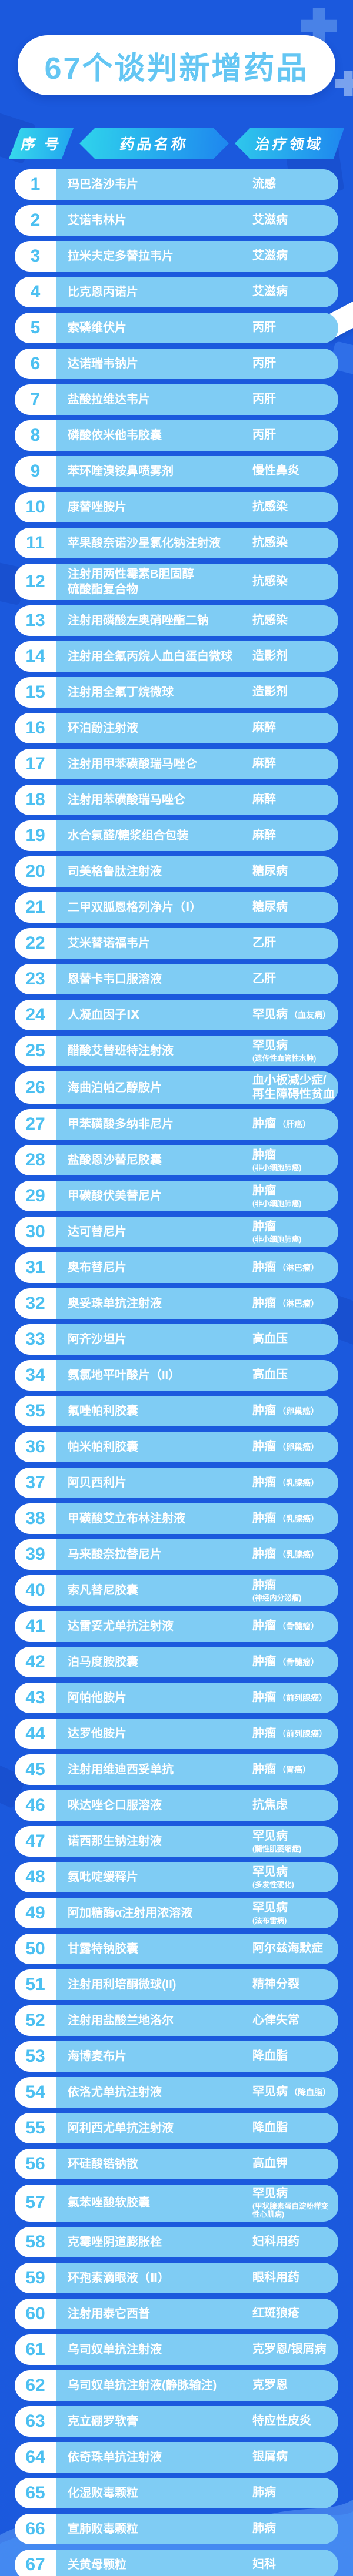  Describe the element at coordinates (197, 2020) in the screenshot. I see `row-body: 注射用盐酸兰地洛尔 心律失常` at that location.